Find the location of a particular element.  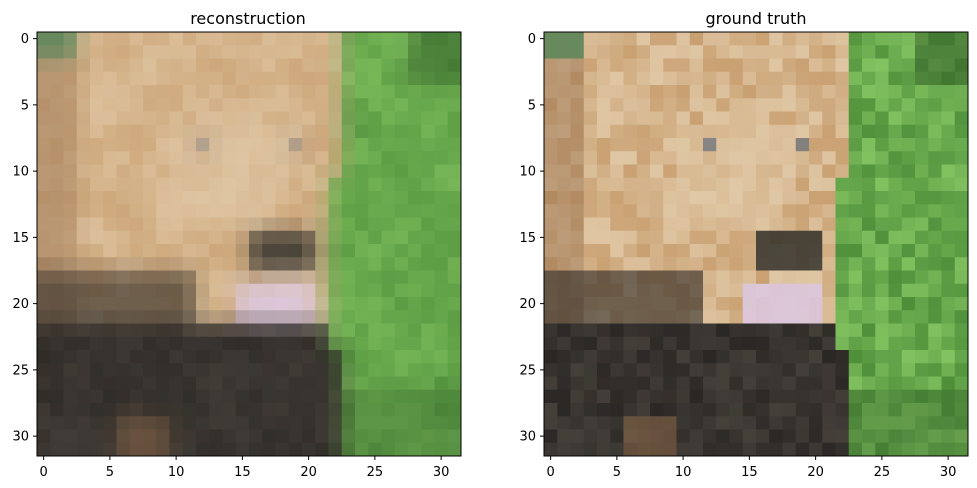

y-tick-label: 20 is located at coordinates (527, 304).